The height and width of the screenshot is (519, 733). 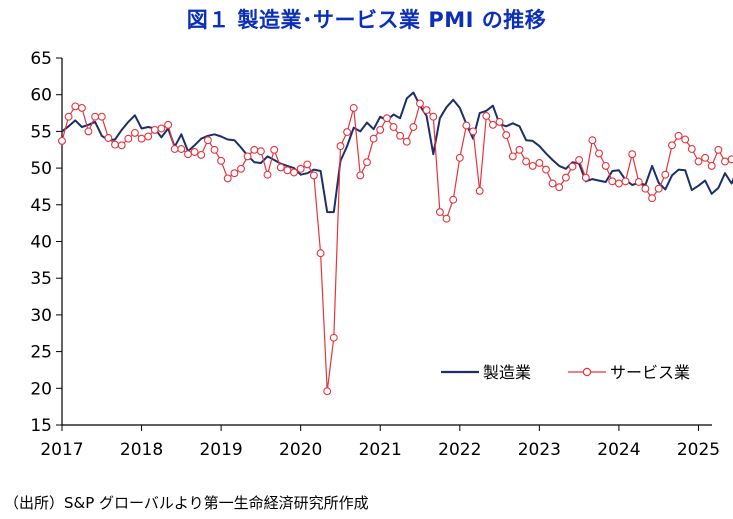 I want to click on y-axis: 15 20 25 30 35 40 45 50 55 60 65, so click(x=46, y=242).